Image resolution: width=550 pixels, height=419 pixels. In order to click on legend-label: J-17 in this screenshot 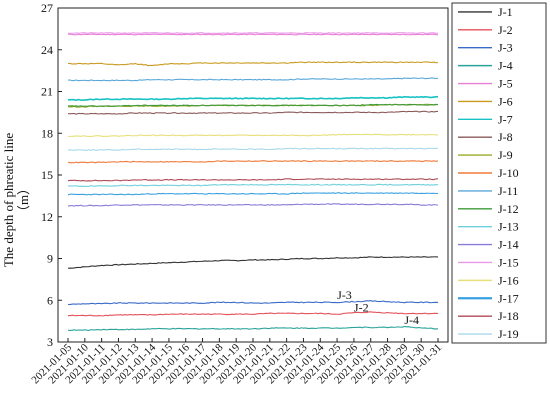, I will do `click(508, 298)`.